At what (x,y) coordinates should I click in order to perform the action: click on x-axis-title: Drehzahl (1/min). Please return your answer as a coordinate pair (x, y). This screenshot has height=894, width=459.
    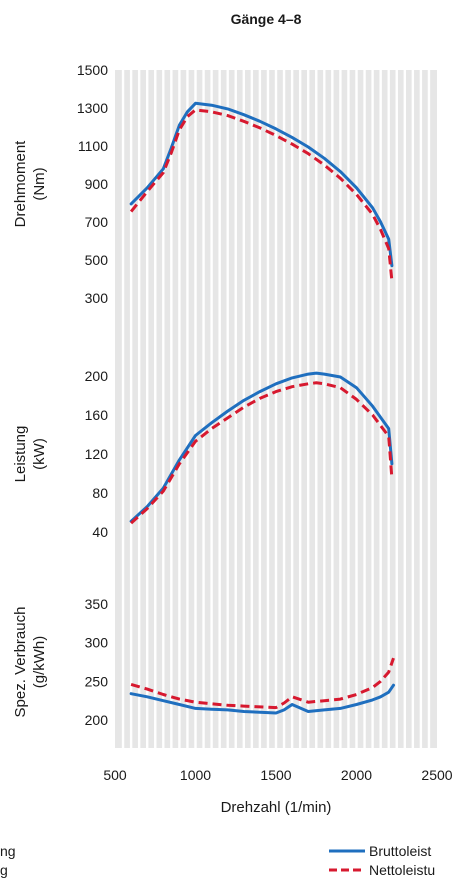
    Looking at the image, I should click on (276, 807).